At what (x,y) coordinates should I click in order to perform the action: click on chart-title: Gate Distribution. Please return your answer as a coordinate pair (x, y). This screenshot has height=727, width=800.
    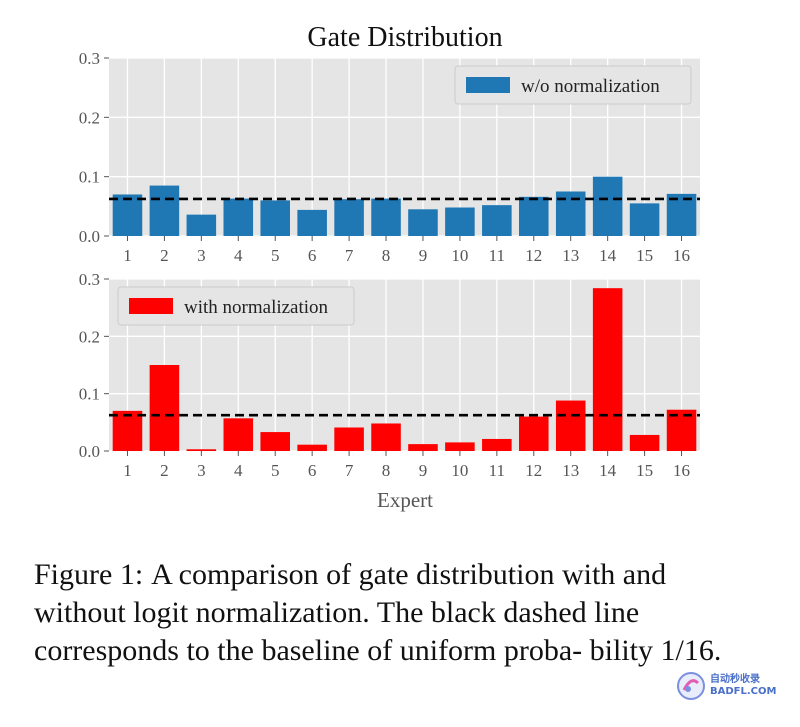
    Looking at the image, I should click on (404, 37).